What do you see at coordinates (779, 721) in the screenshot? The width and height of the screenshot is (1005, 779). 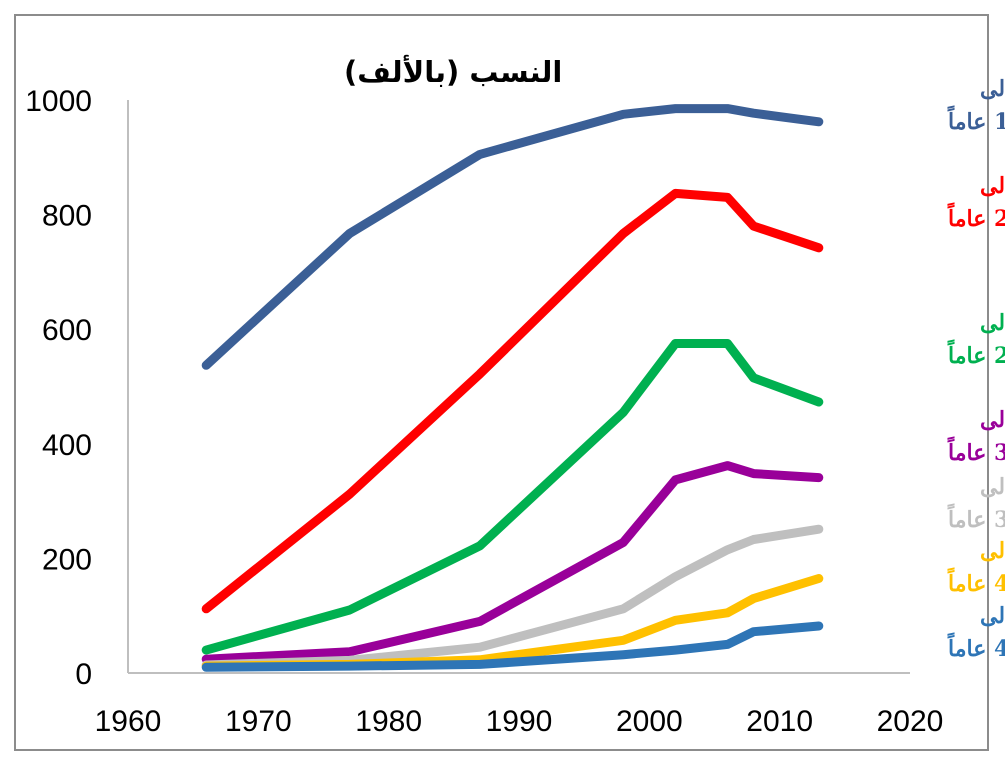 I see `x-tick-label: 2010` at bounding box center [779, 721].